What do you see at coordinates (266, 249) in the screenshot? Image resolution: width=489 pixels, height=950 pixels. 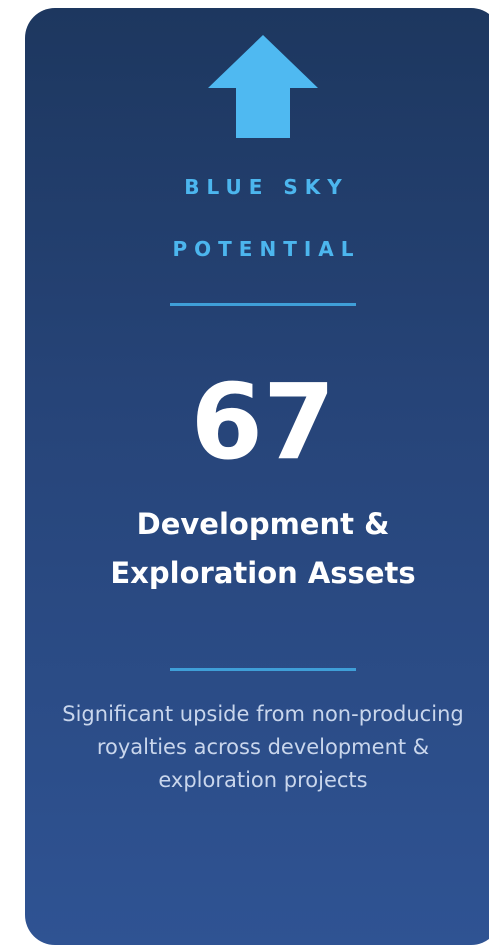 I see `kicker: POTENTIAL` at bounding box center [266, 249].